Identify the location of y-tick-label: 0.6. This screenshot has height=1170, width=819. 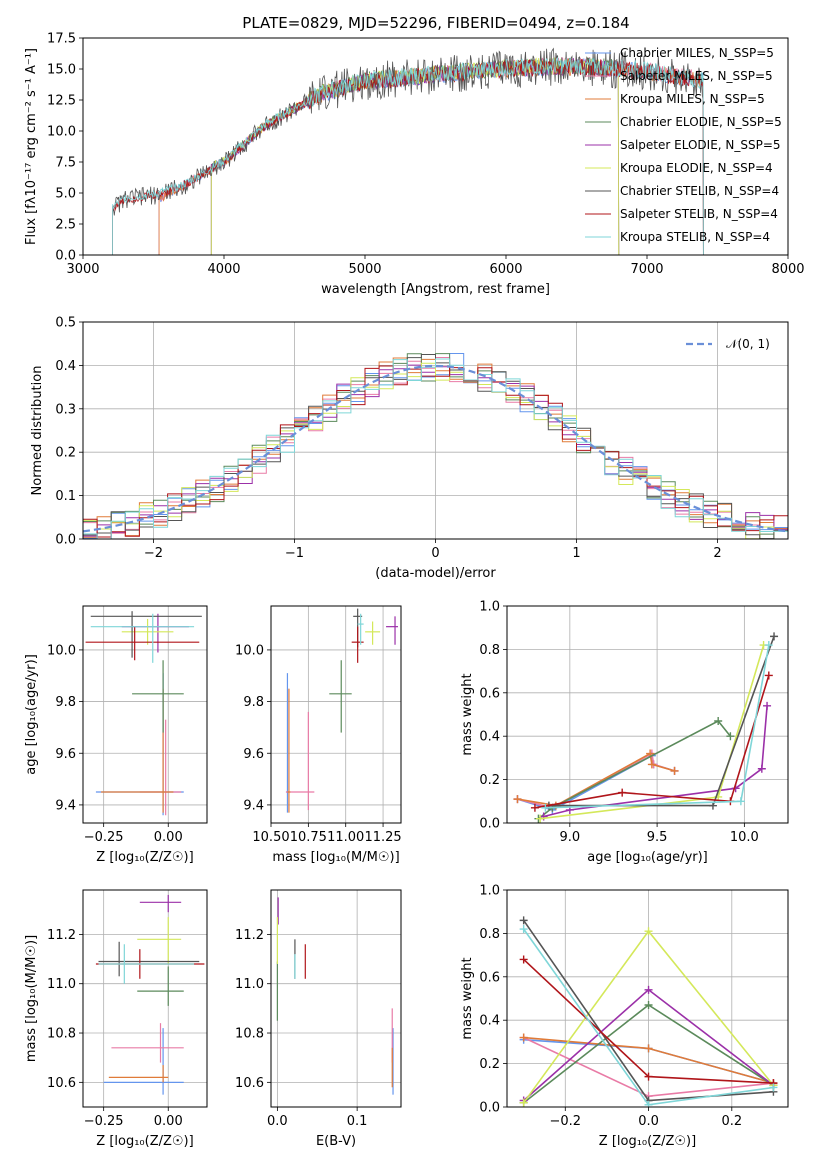
(489, 977).